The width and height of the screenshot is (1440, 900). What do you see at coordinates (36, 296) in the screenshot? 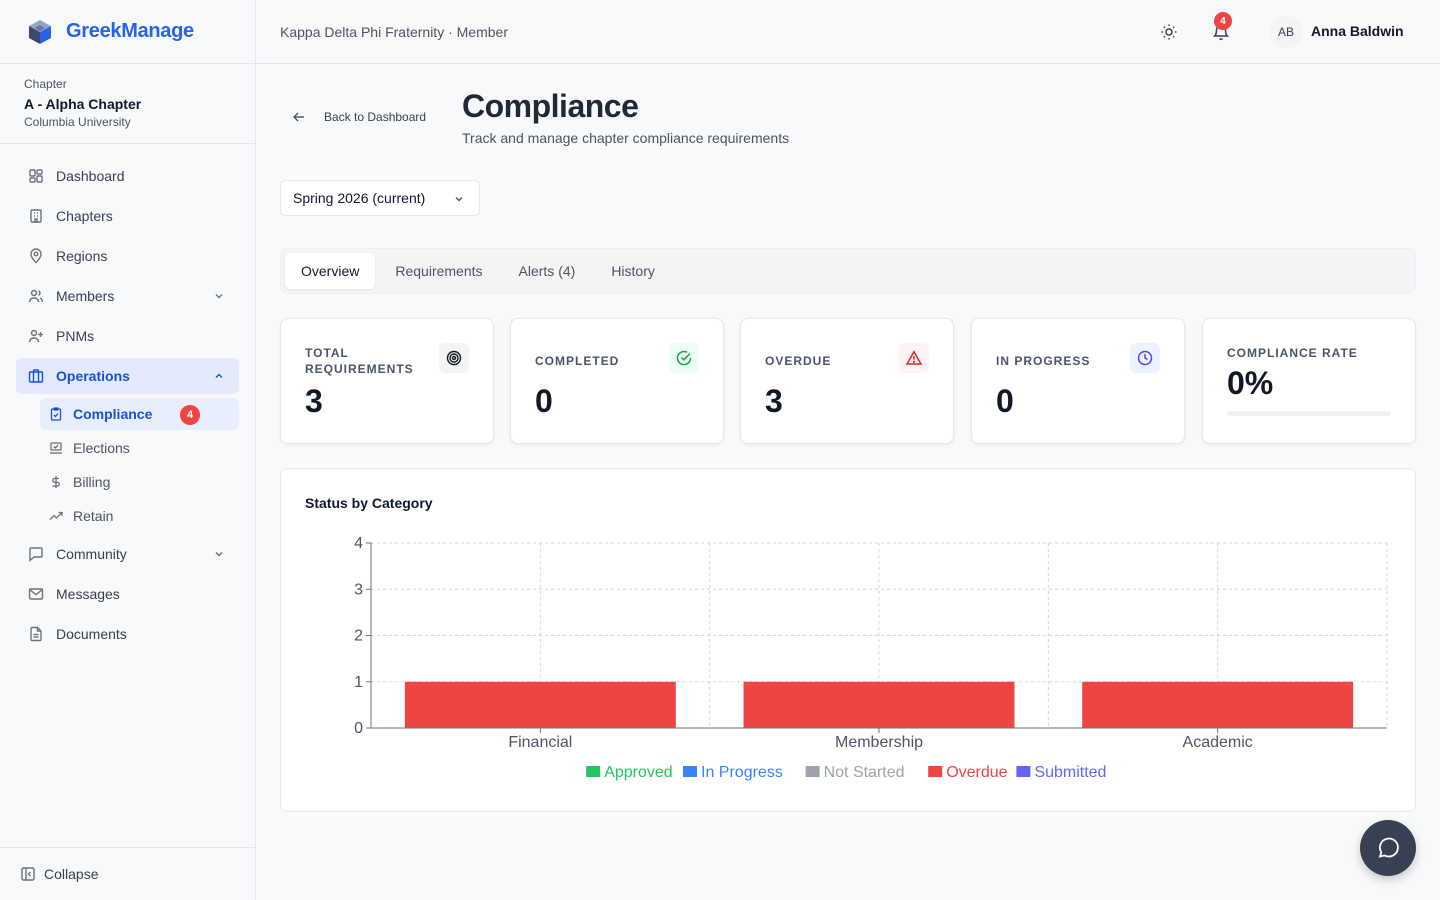
I see `users-icon` at bounding box center [36, 296].